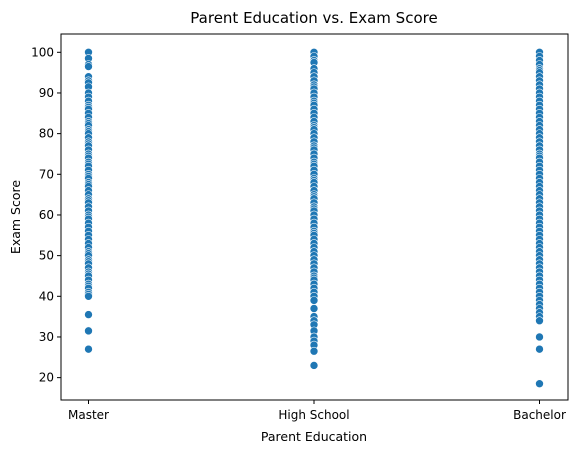 The height and width of the screenshot is (455, 579). I want to click on x-axis: Master High School Bachelor, so click(317, 411).